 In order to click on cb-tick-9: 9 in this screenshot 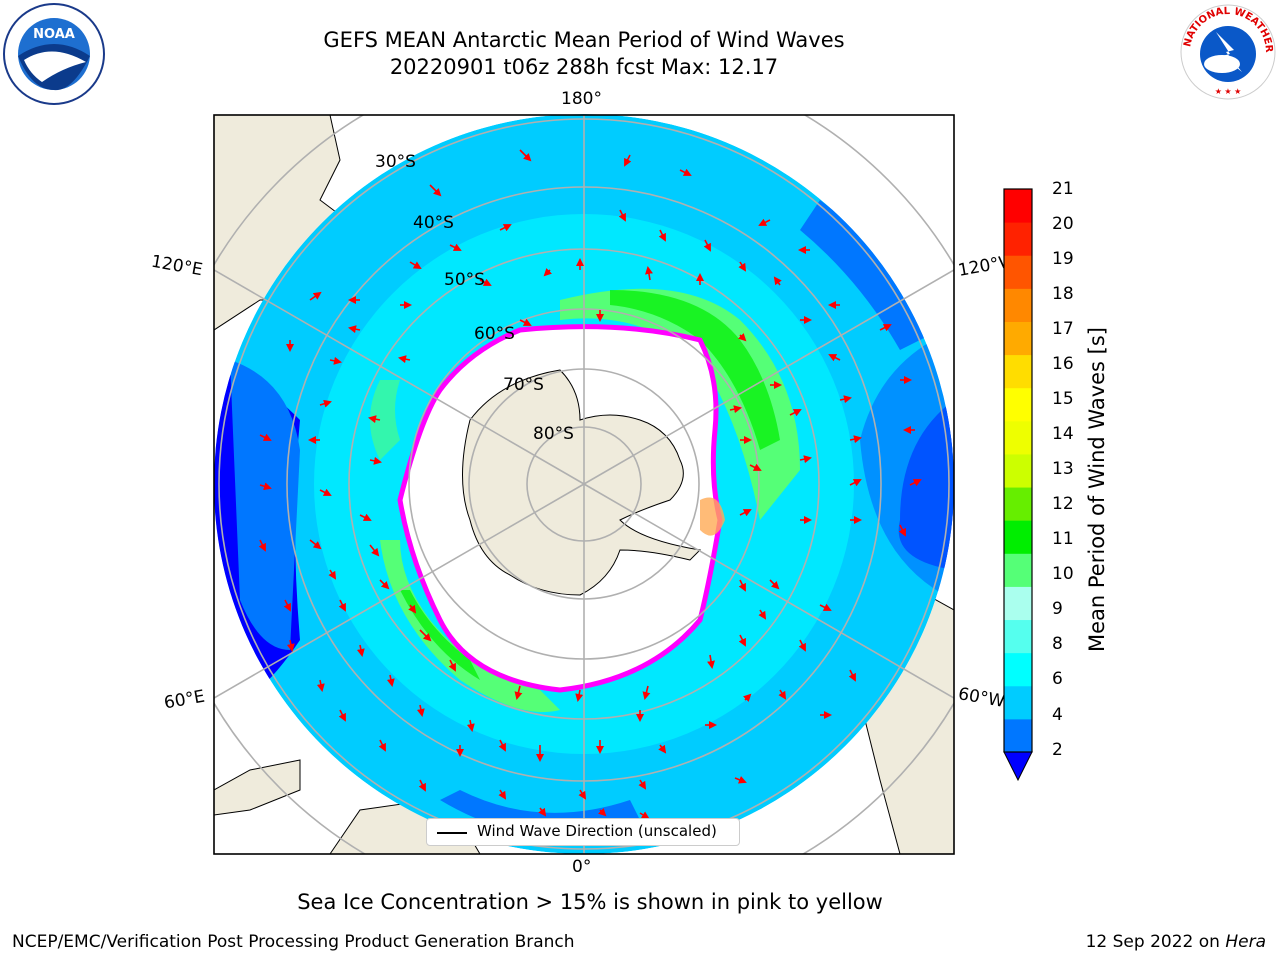, I will do `click(1057, 609)`.